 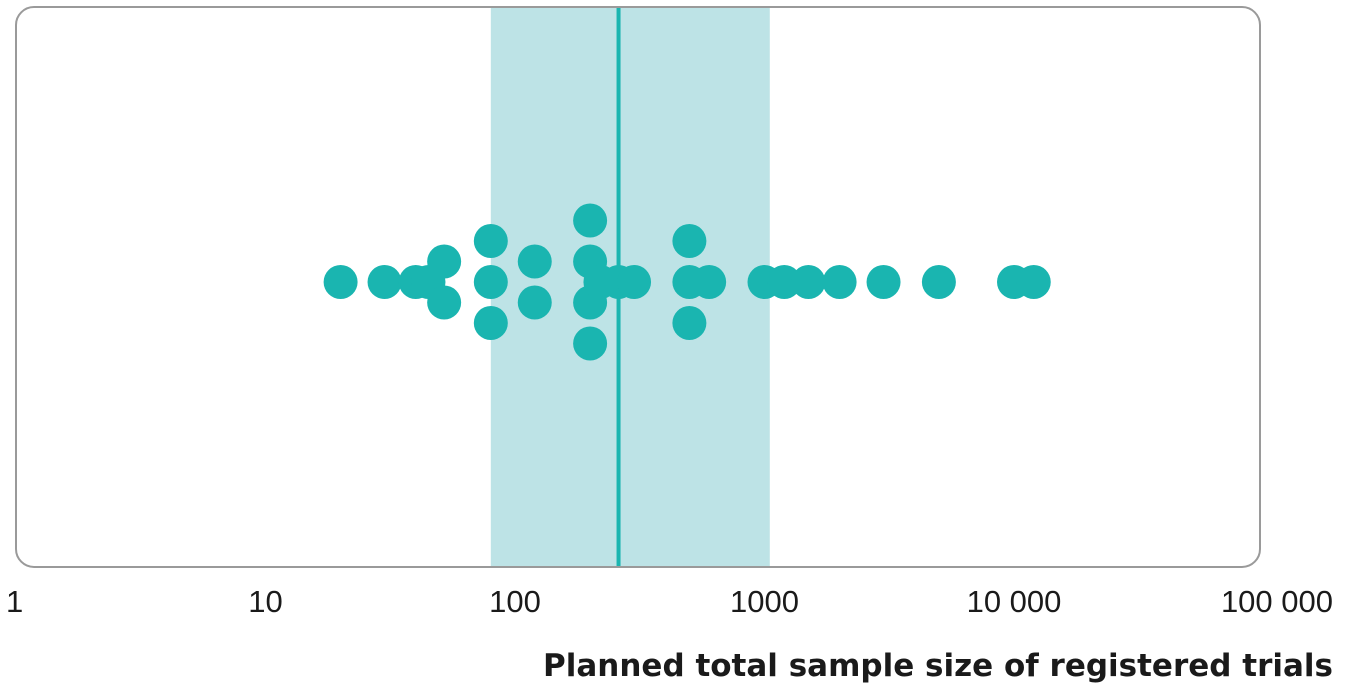 What do you see at coordinates (14, 601) in the screenshot?
I see `x-tick-label: 1` at bounding box center [14, 601].